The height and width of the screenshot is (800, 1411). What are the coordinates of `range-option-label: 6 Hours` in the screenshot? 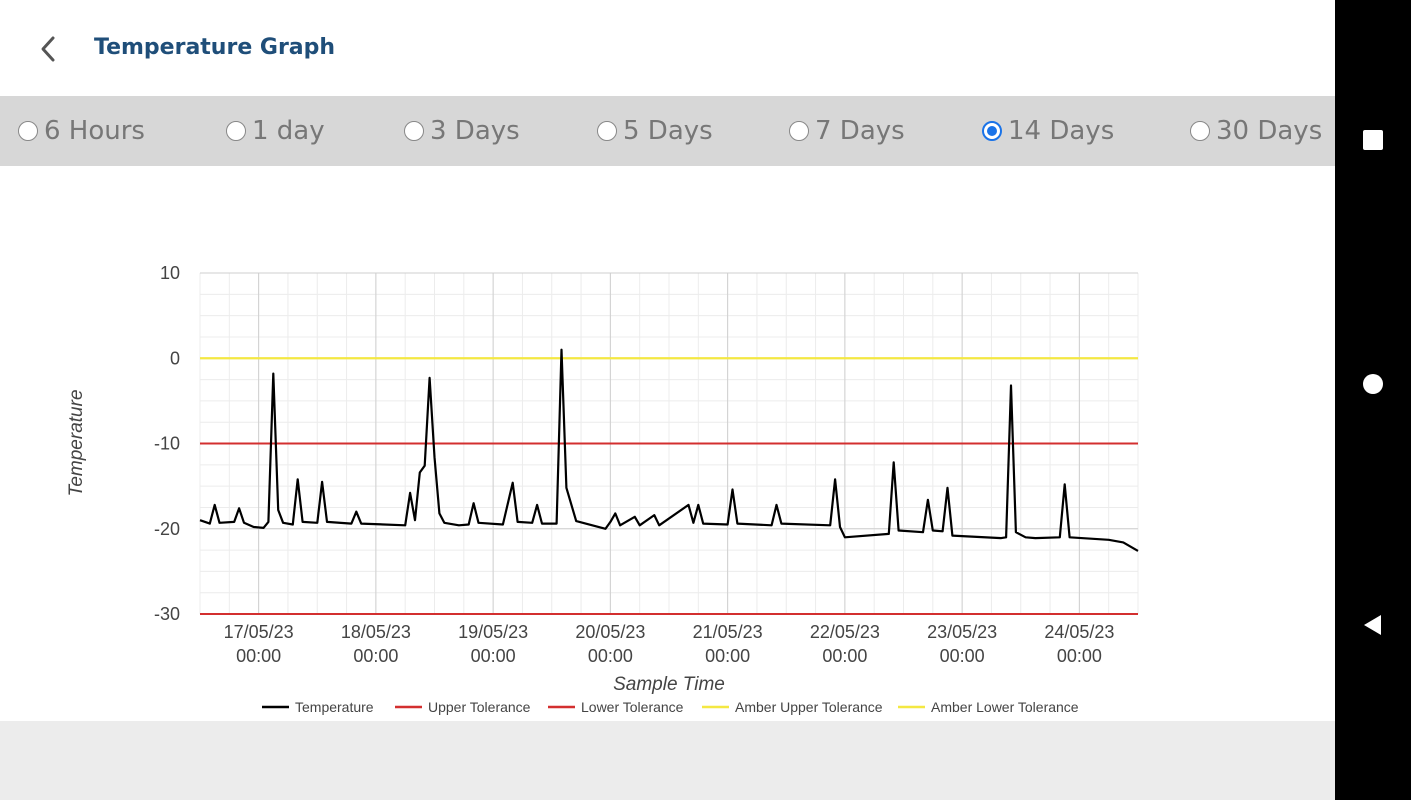 It's located at (94, 131).